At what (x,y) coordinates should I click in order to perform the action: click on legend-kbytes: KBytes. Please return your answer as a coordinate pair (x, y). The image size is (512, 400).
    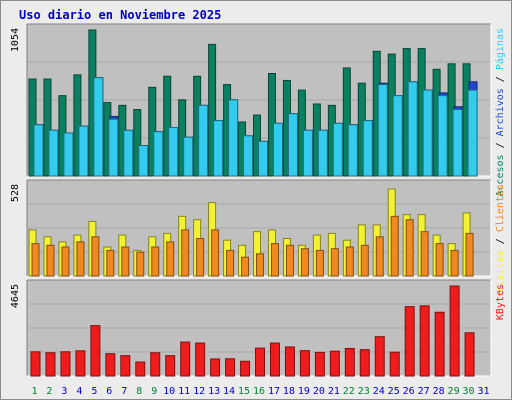
    Looking at the image, I should click on (500, 302).